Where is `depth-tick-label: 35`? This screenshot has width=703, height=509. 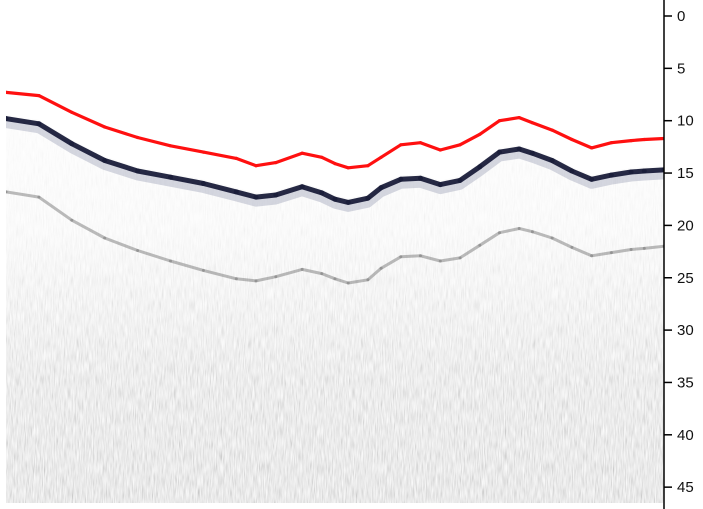 depth-tick-label: 35 is located at coordinates (685, 382).